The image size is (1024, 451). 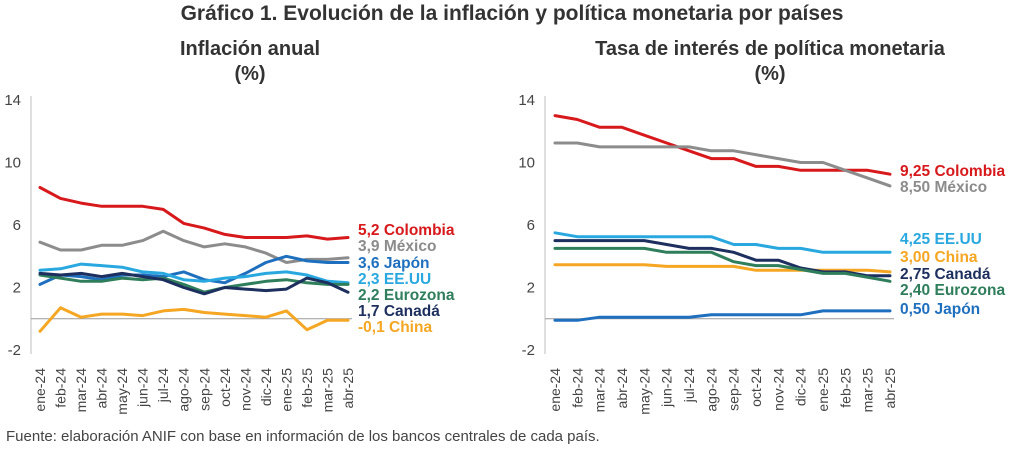 What do you see at coordinates (917, 257) in the screenshot?
I see `series-value-label: 3,00` at bounding box center [917, 257].